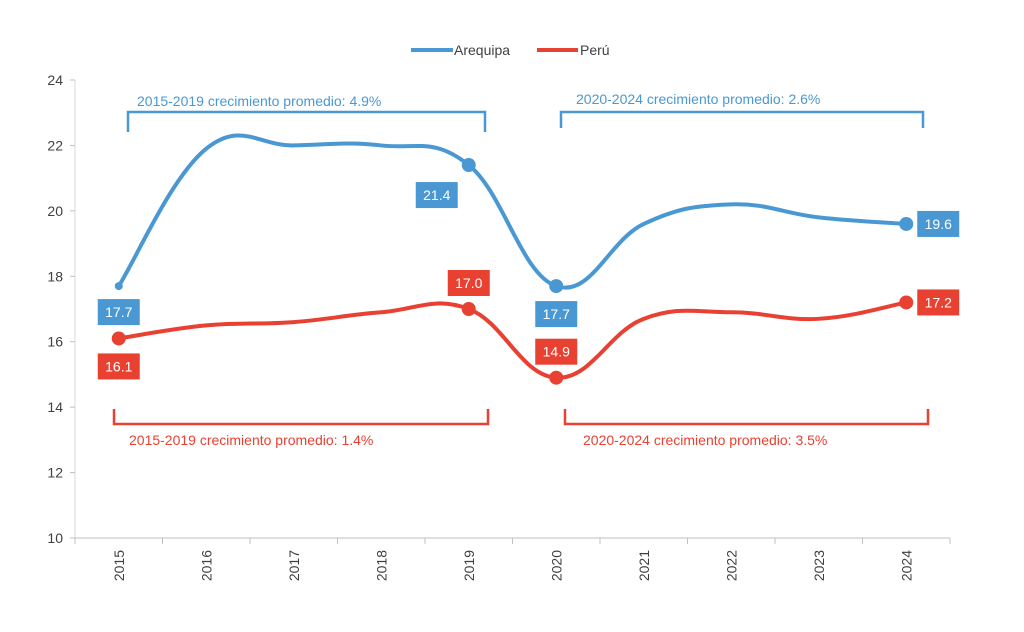 This screenshot has width=1024, height=632. Describe the element at coordinates (512, 559) in the screenshot. I see `x-axis-ticks: 2015 2016 2017 2018 2019 2020 2021 2022 2023 2024` at that location.